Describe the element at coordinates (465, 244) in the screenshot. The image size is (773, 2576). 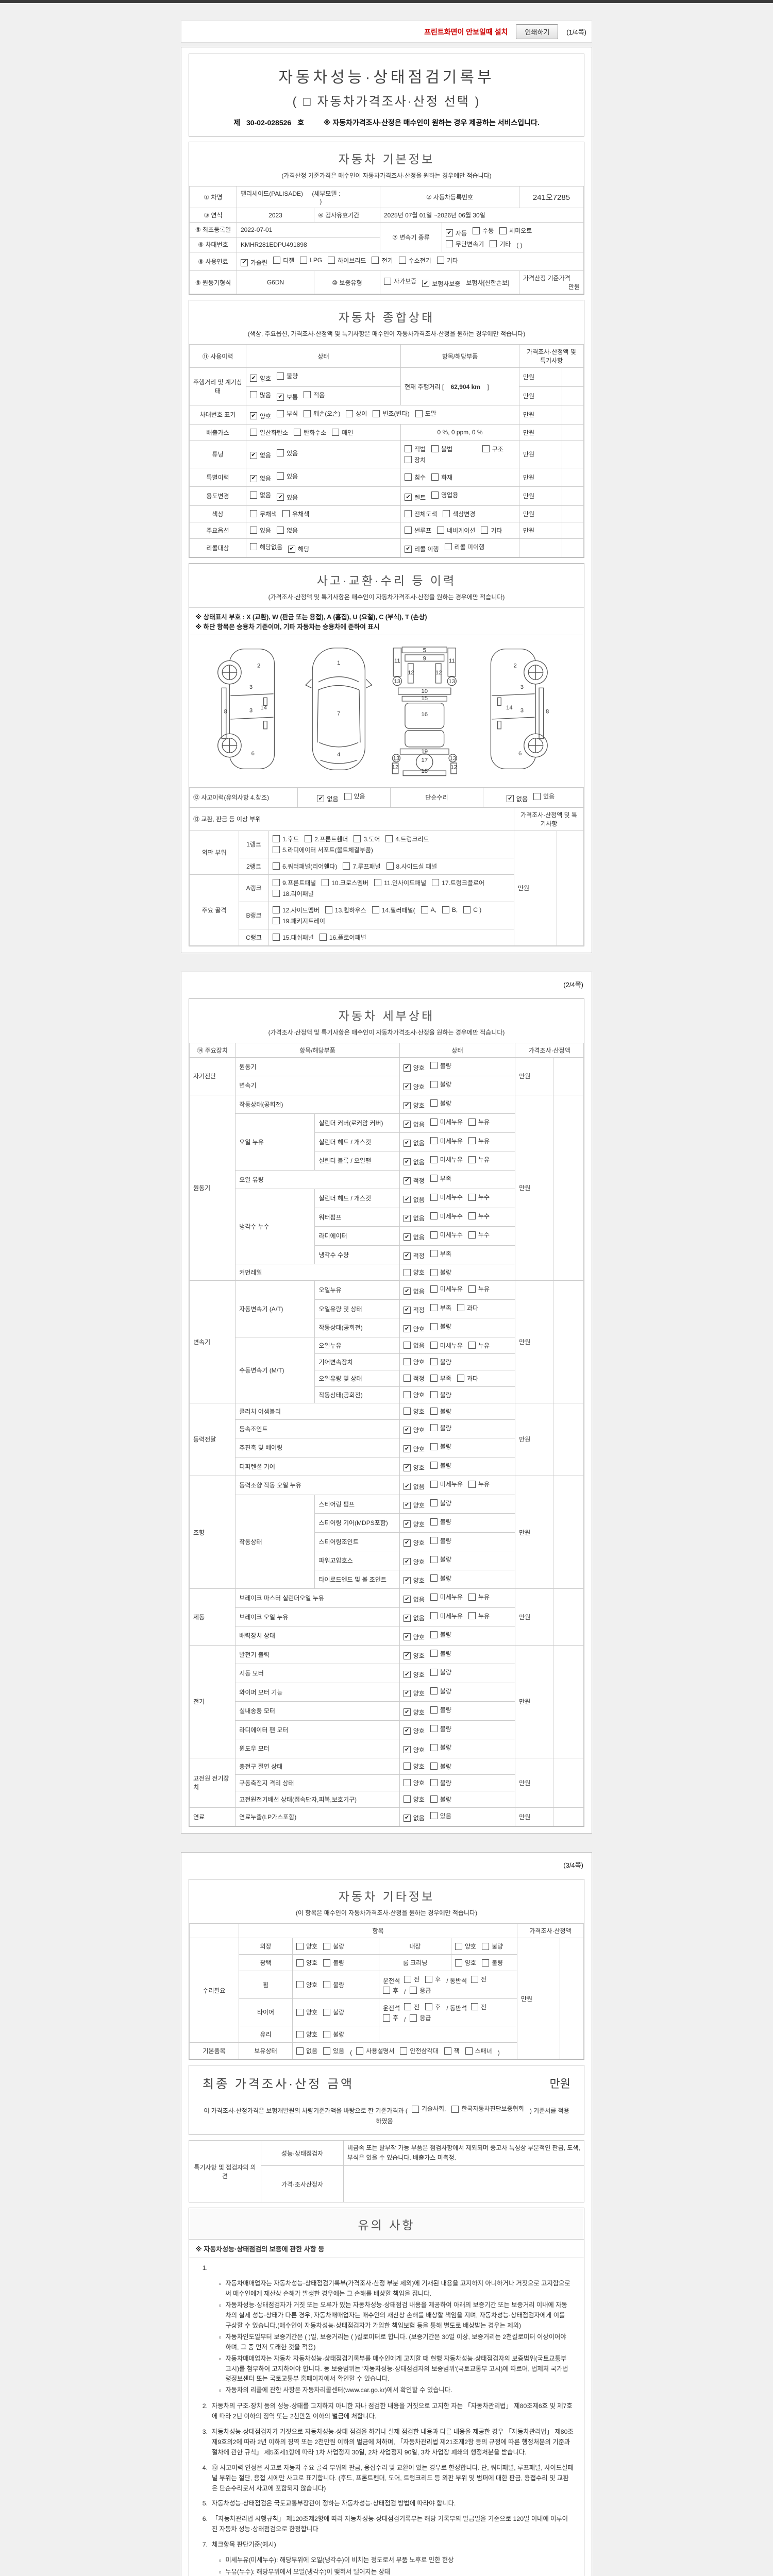
I see `checkbox-option: 무단변속기` at that location.